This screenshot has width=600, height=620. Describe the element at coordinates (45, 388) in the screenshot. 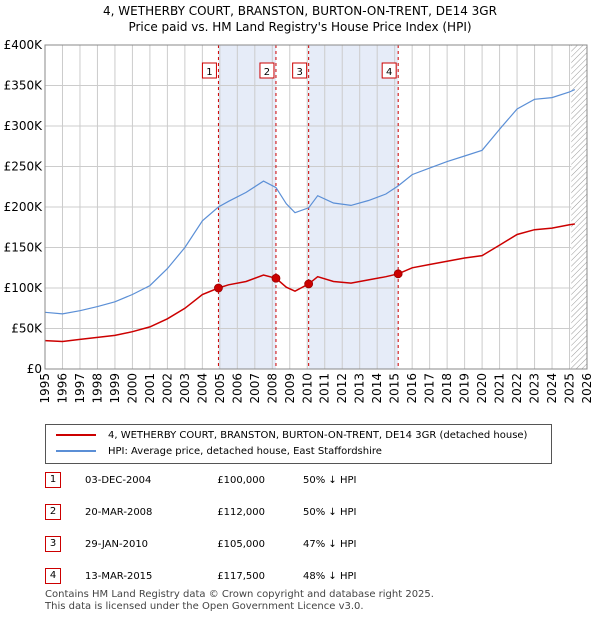

I see `x-tick-label: 1995` at that location.